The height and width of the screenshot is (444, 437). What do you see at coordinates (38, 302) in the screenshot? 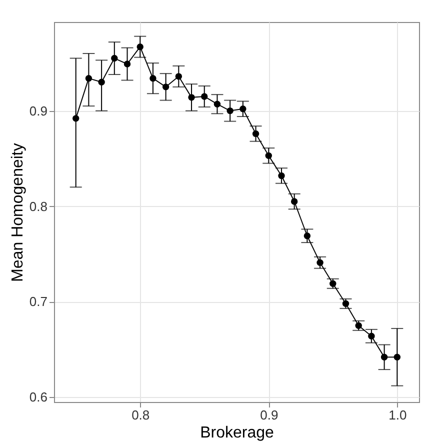
I see `y-tick-label: 0.7` at bounding box center [38, 302].